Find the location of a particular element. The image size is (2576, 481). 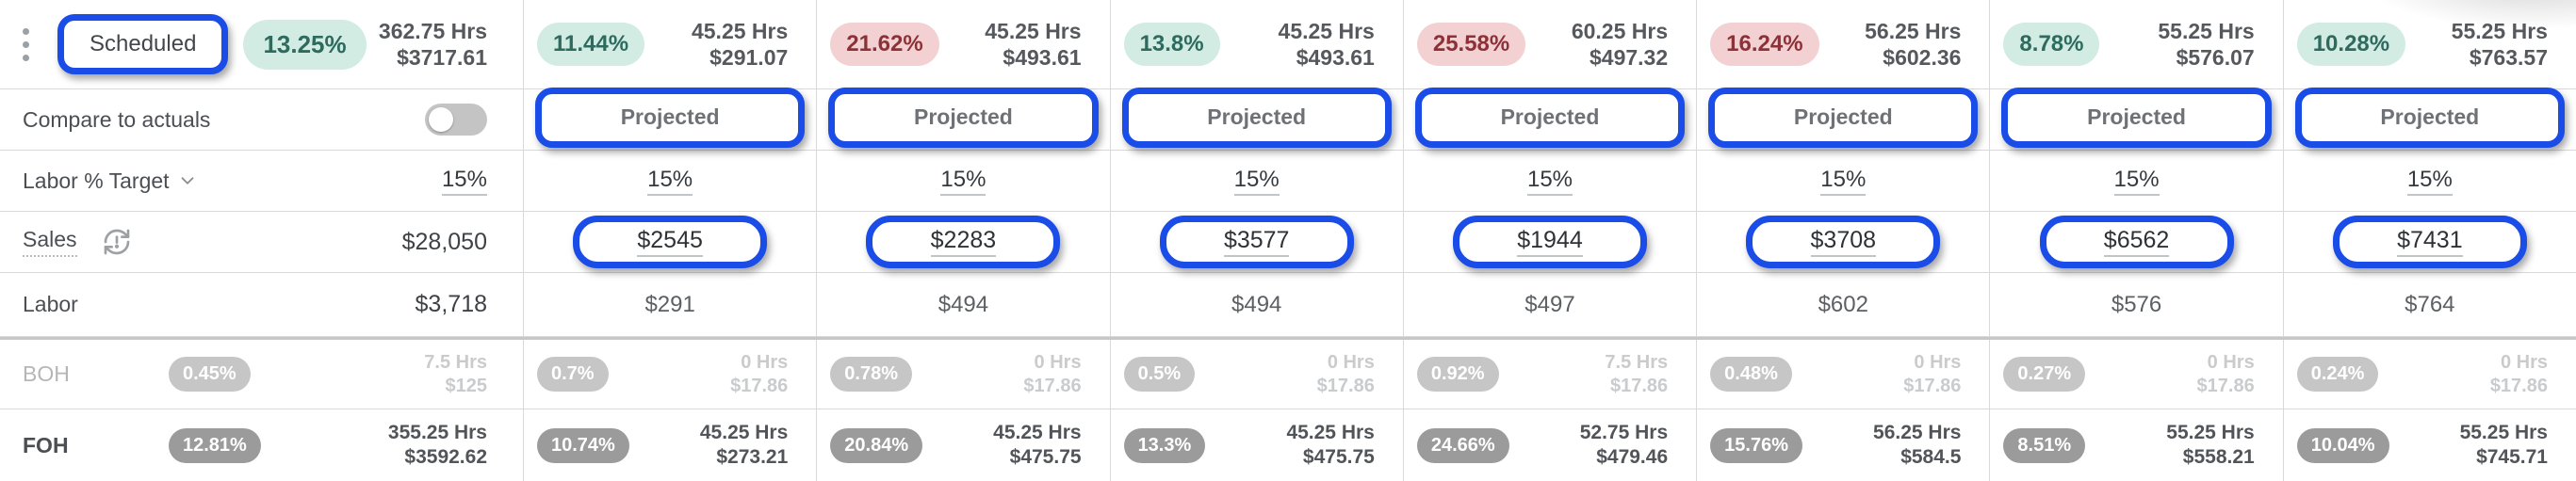

foh-label: FOH is located at coordinates (46, 444).